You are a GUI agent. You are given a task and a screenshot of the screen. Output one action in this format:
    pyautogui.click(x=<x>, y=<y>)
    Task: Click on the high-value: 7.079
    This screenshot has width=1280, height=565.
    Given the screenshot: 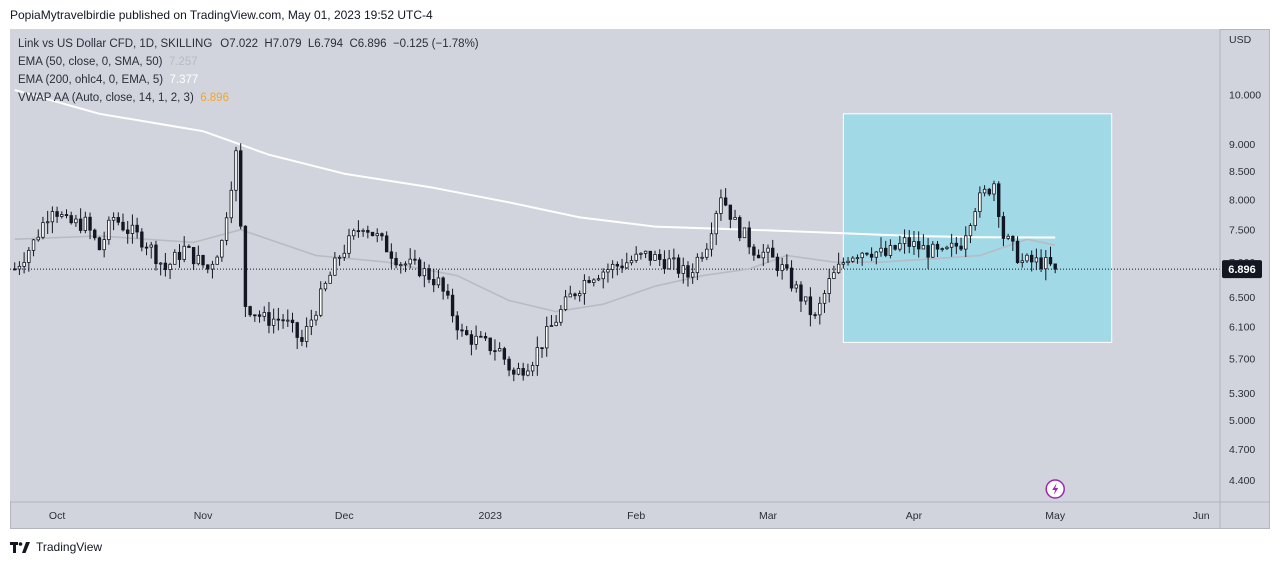 What is the action you would take?
    pyautogui.click(x=287, y=44)
    